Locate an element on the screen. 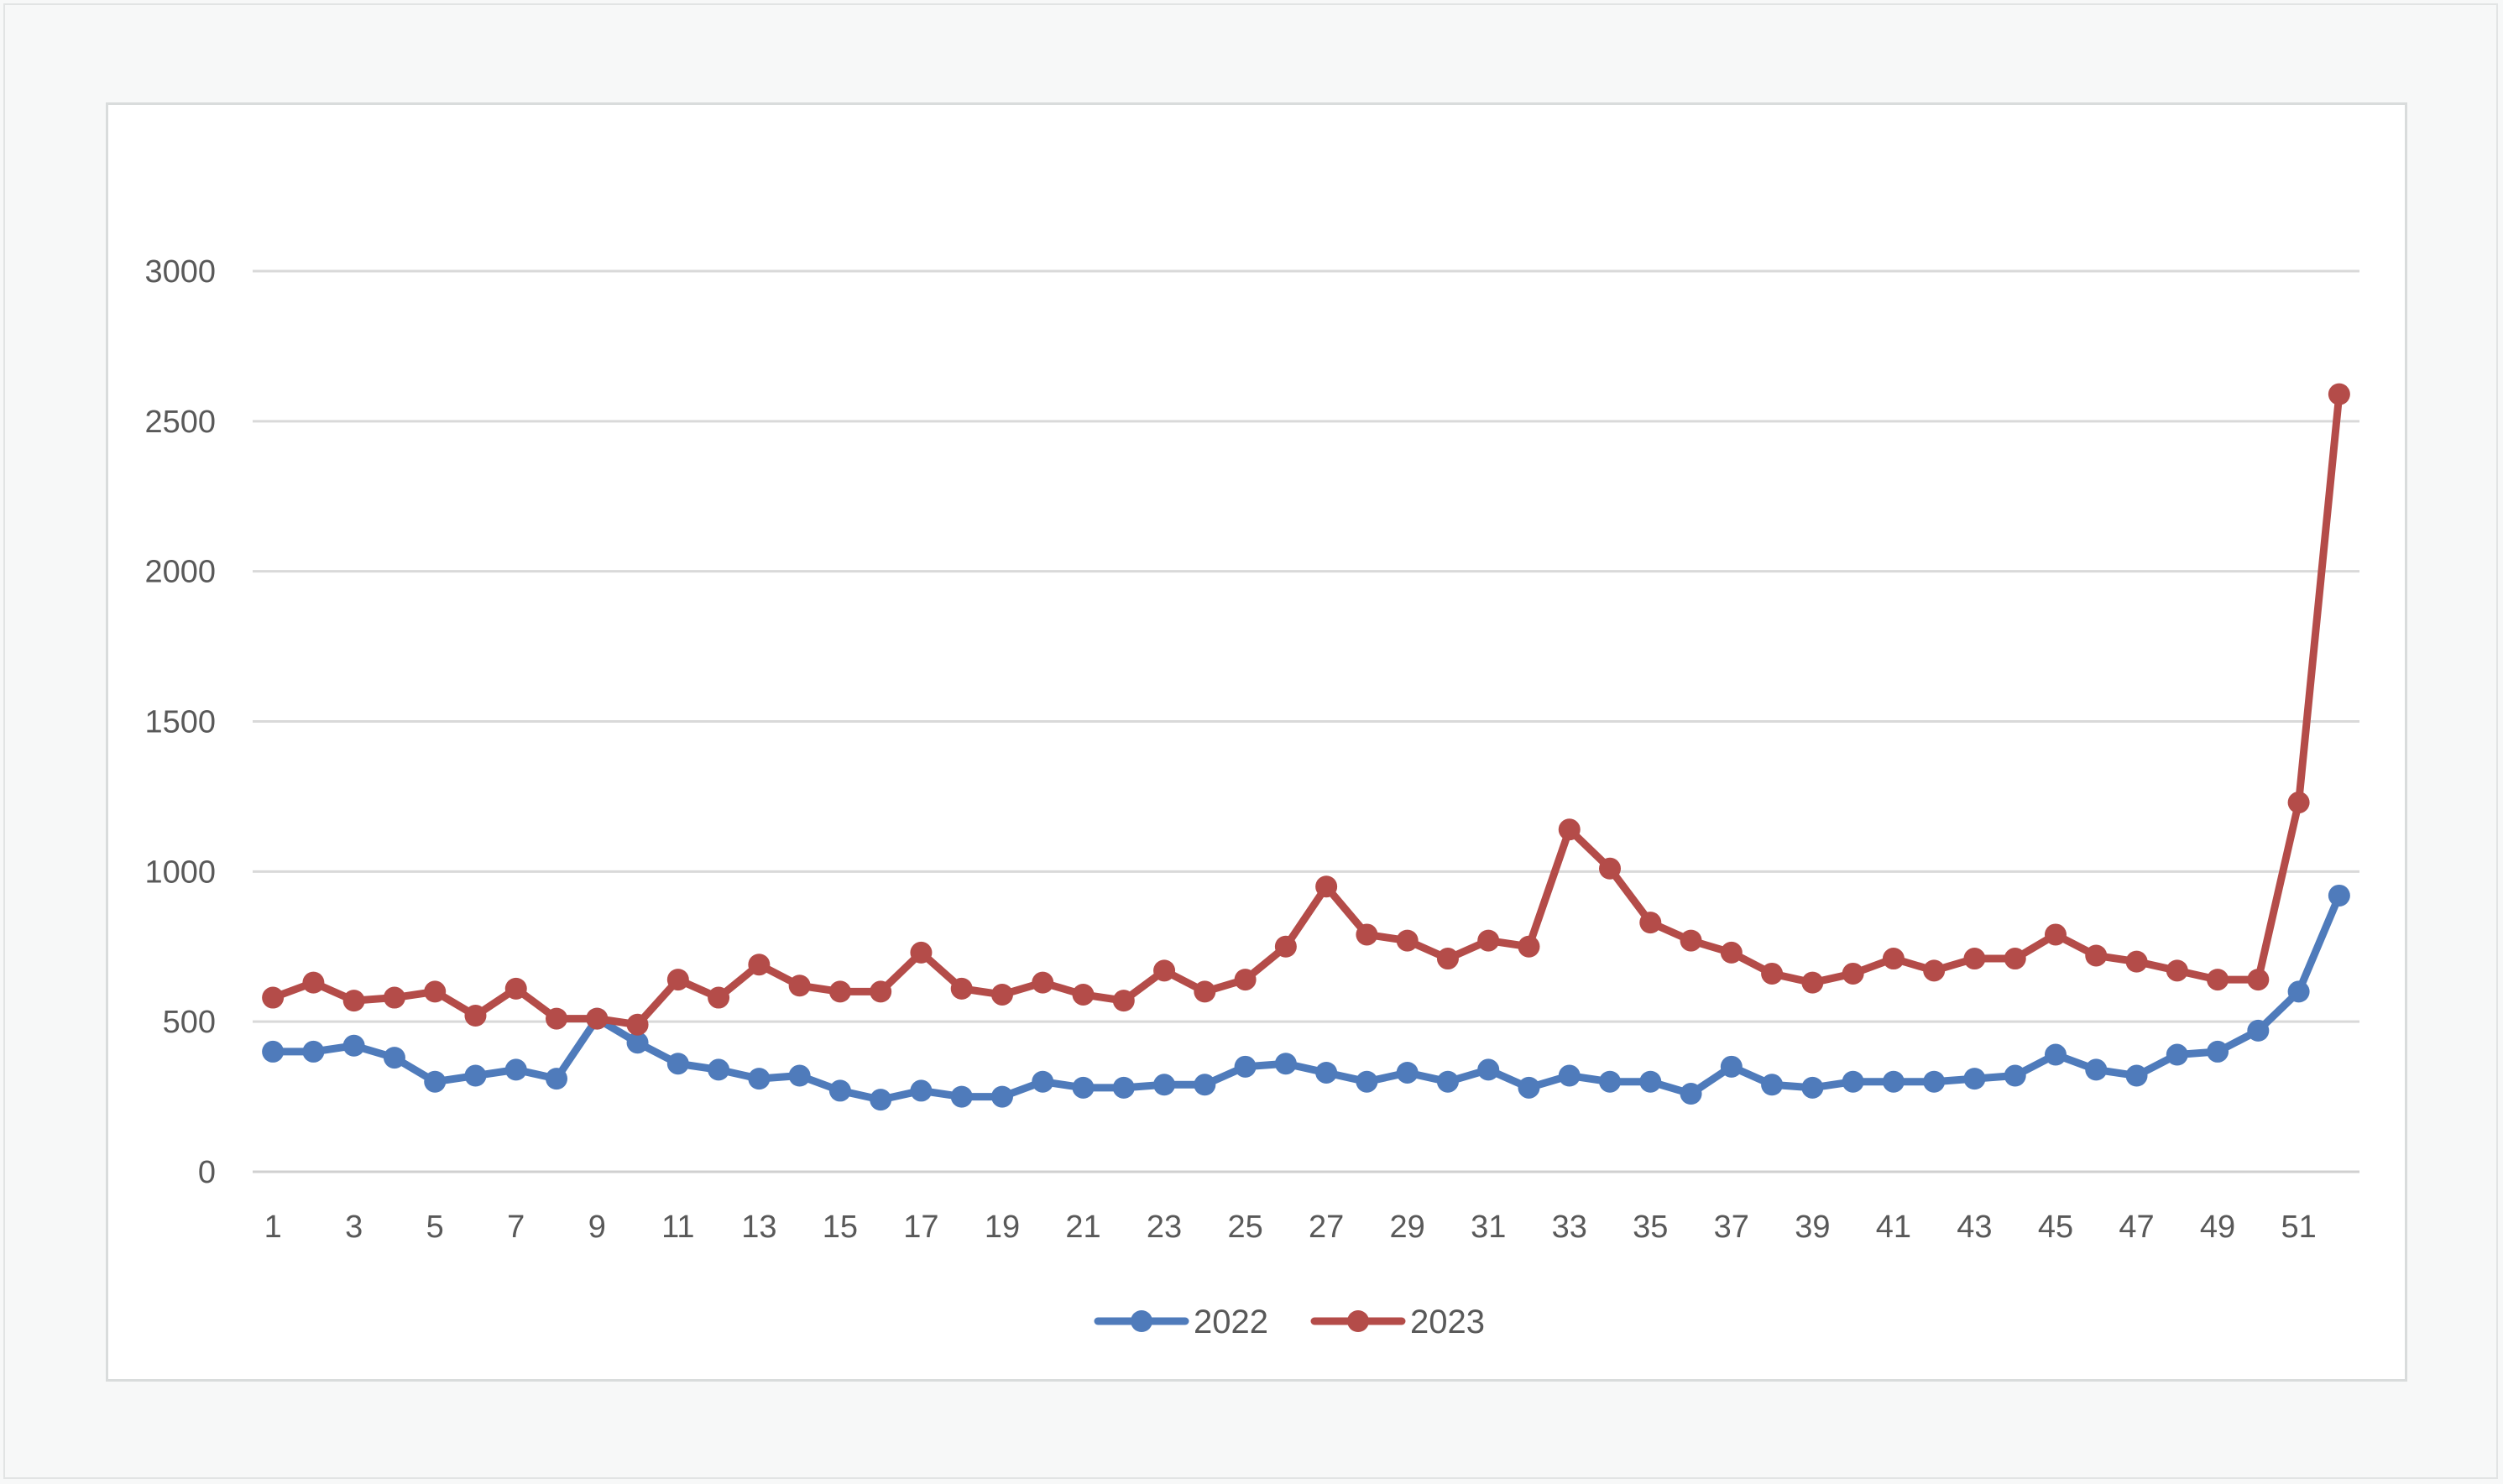 The image size is (2503, 1484). x-tick-label: 33 is located at coordinates (1569, 1227).